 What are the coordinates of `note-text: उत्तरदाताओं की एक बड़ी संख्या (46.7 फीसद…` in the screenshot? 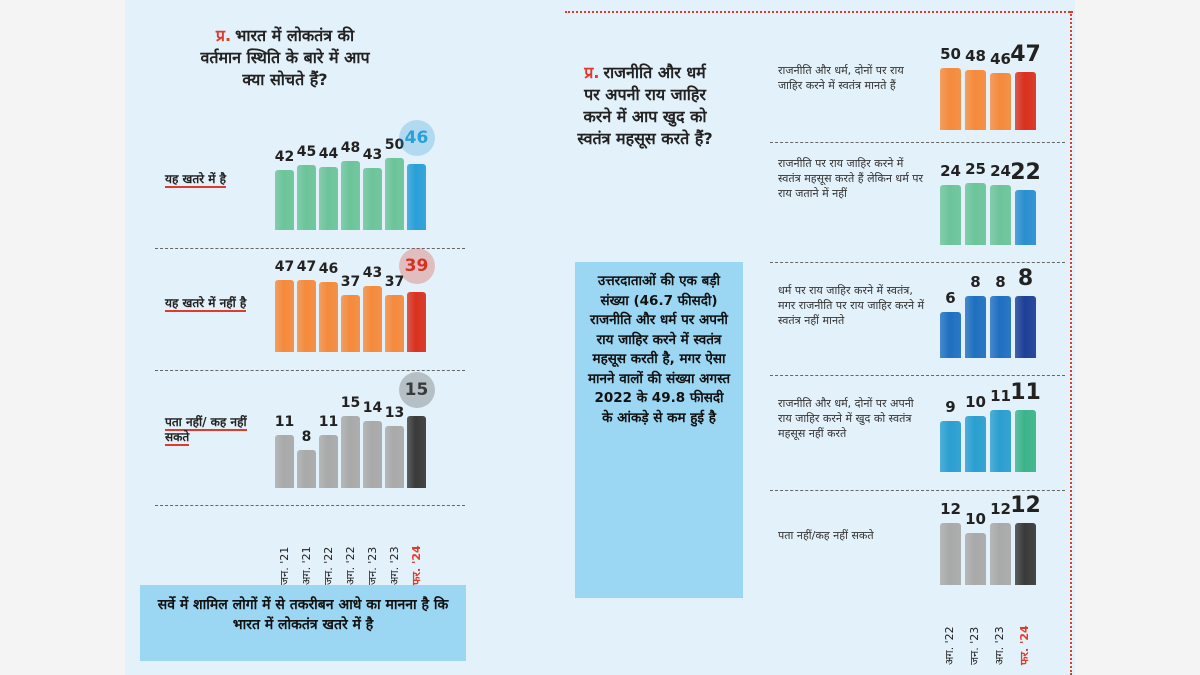 It's located at (659, 350).